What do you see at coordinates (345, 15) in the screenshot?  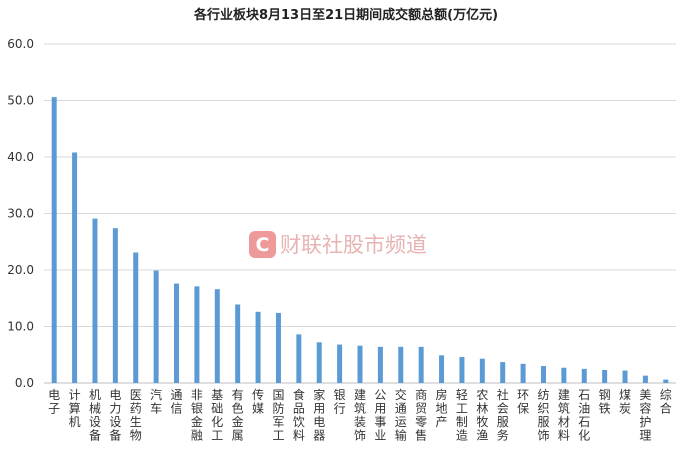 I see `chart-title: 各行业板块8月13日至21日期间成交额总额(万亿元)` at bounding box center [345, 15].